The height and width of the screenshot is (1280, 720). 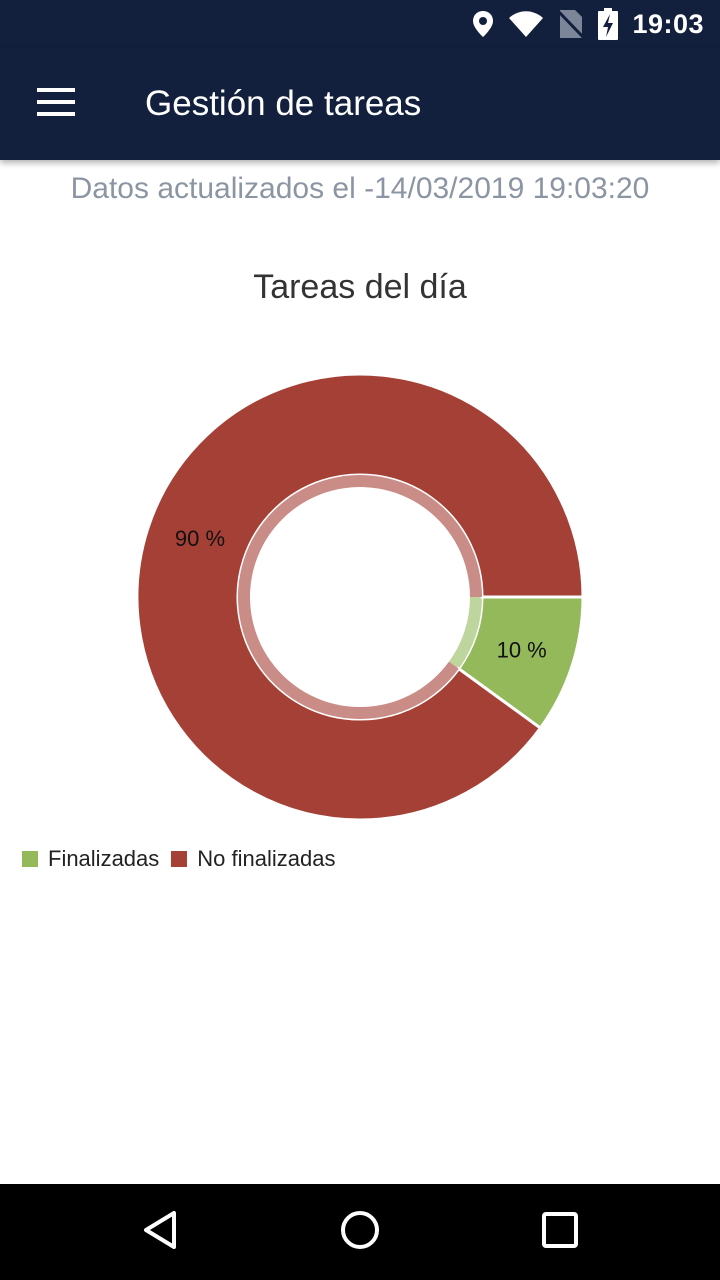 I want to click on menu-icon, so click(x=56, y=104).